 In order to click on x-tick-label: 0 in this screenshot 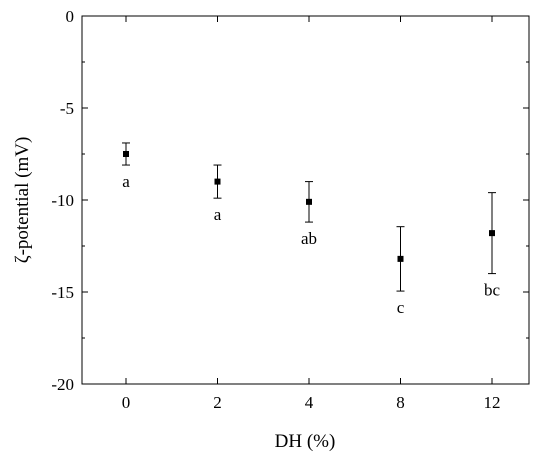, I will do `click(126, 402)`.